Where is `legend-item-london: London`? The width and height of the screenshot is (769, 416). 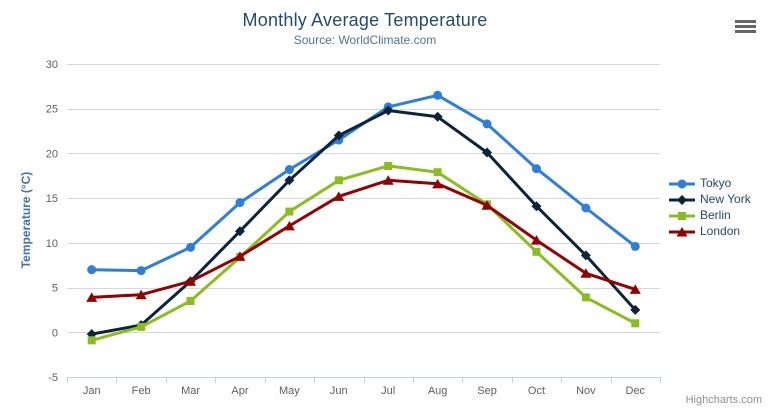 legend-item-london: London is located at coordinates (709, 231).